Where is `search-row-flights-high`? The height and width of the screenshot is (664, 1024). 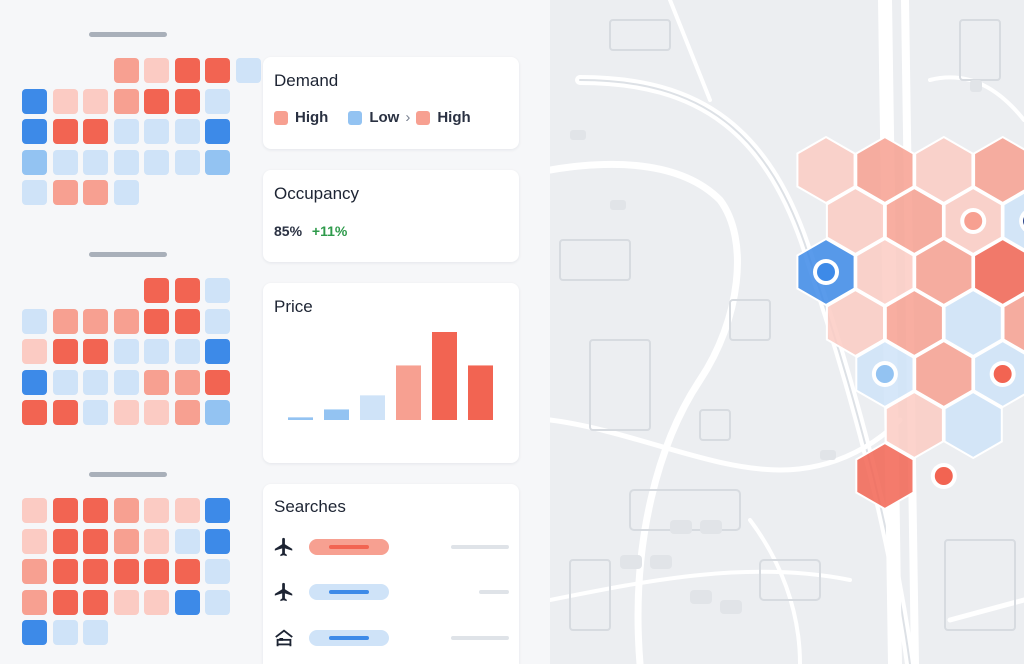
search-row-flights-high is located at coordinates (391, 547).